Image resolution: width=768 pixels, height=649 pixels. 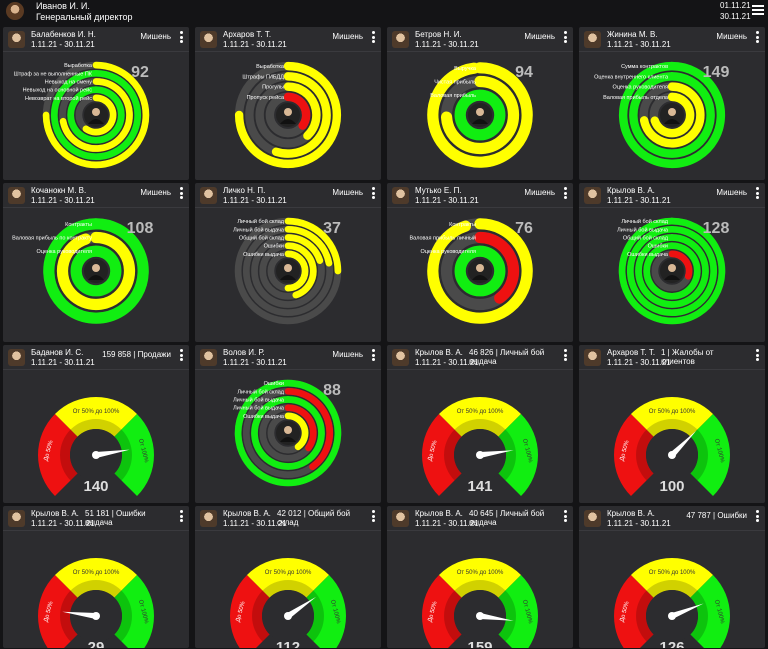 I want to click on menu-icon, so click(x=758, y=11).